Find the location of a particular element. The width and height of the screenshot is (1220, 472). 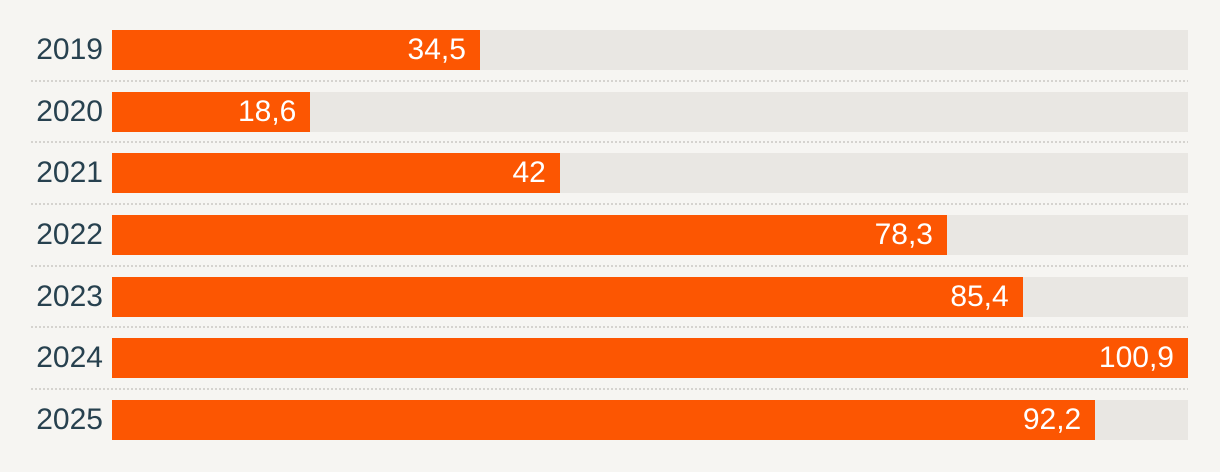

chart-row: 2020 18,6 is located at coordinates (610, 111).